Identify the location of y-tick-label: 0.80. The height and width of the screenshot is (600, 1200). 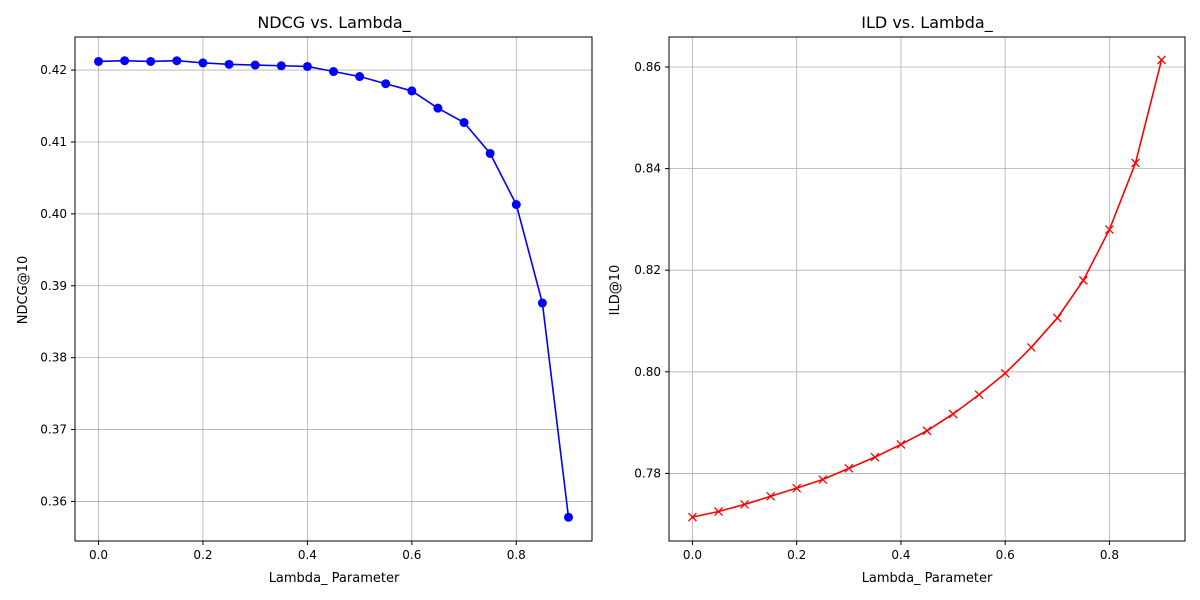
(647, 372).